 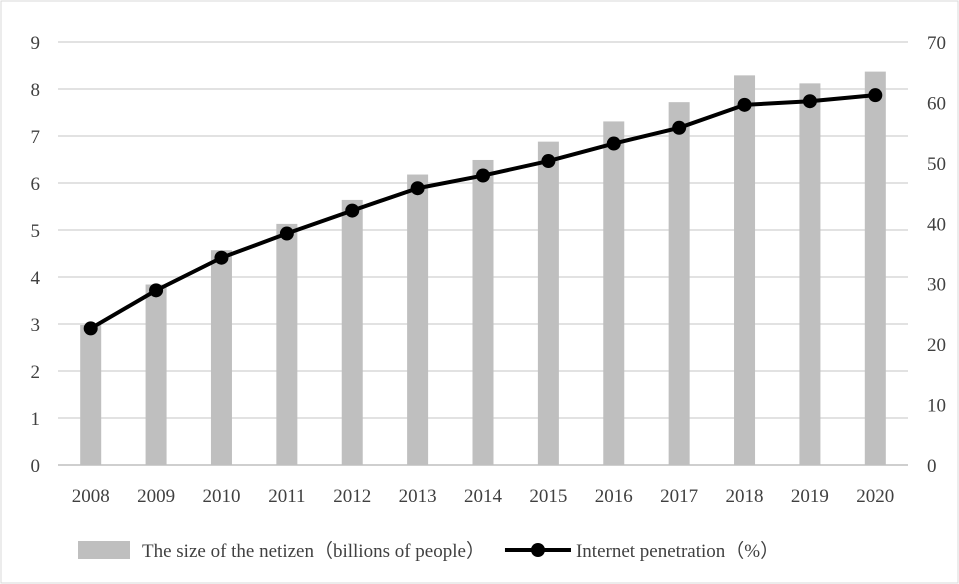 What do you see at coordinates (36, 43) in the screenshot?
I see `left-tick-label: 9` at bounding box center [36, 43].